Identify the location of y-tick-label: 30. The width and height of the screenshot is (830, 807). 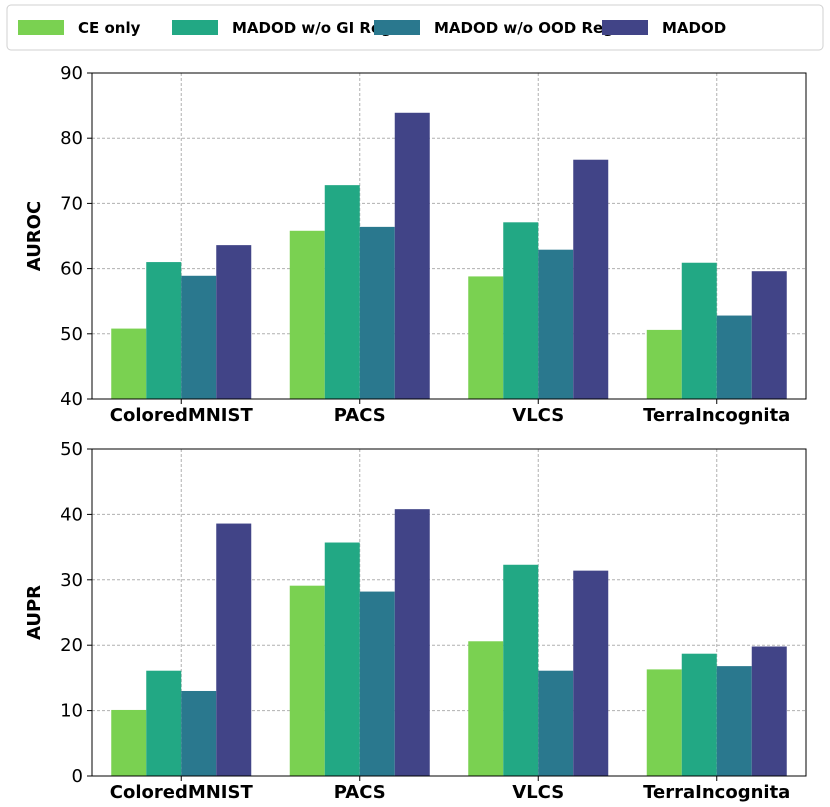
(71, 580).